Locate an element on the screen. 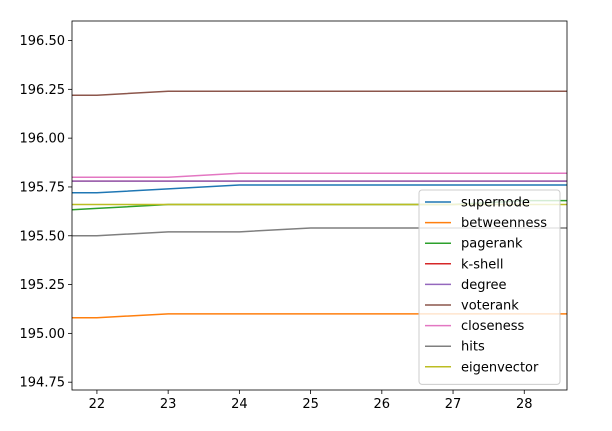 This screenshot has height=431, width=612. legend-label: k-shell is located at coordinates (482, 264).